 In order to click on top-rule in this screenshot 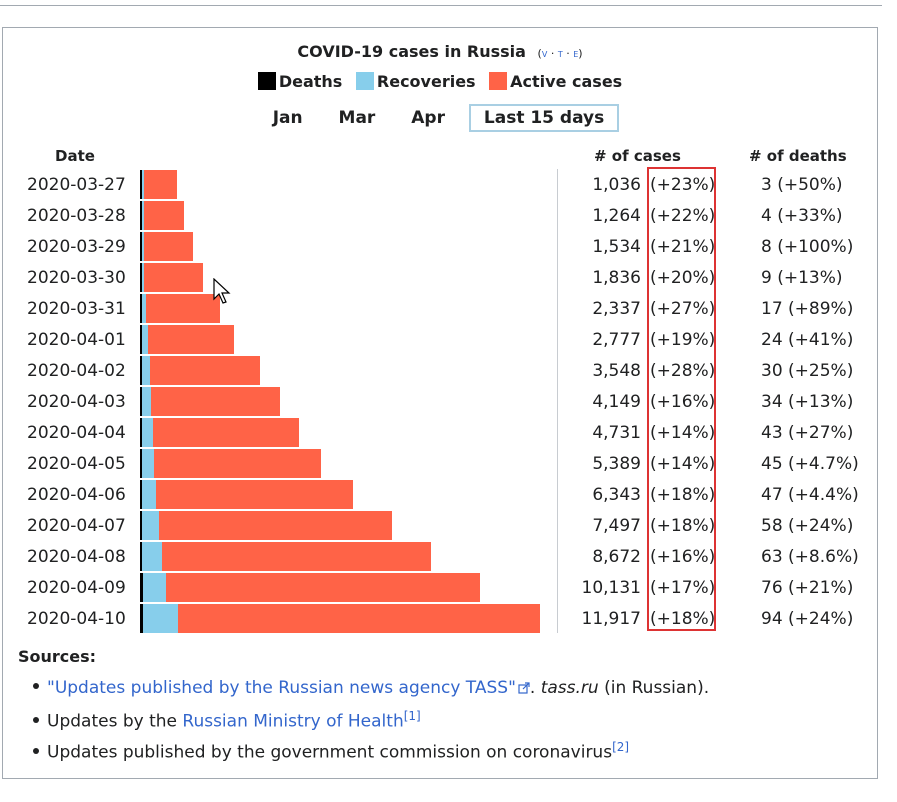, I will do `click(441, 5)`.